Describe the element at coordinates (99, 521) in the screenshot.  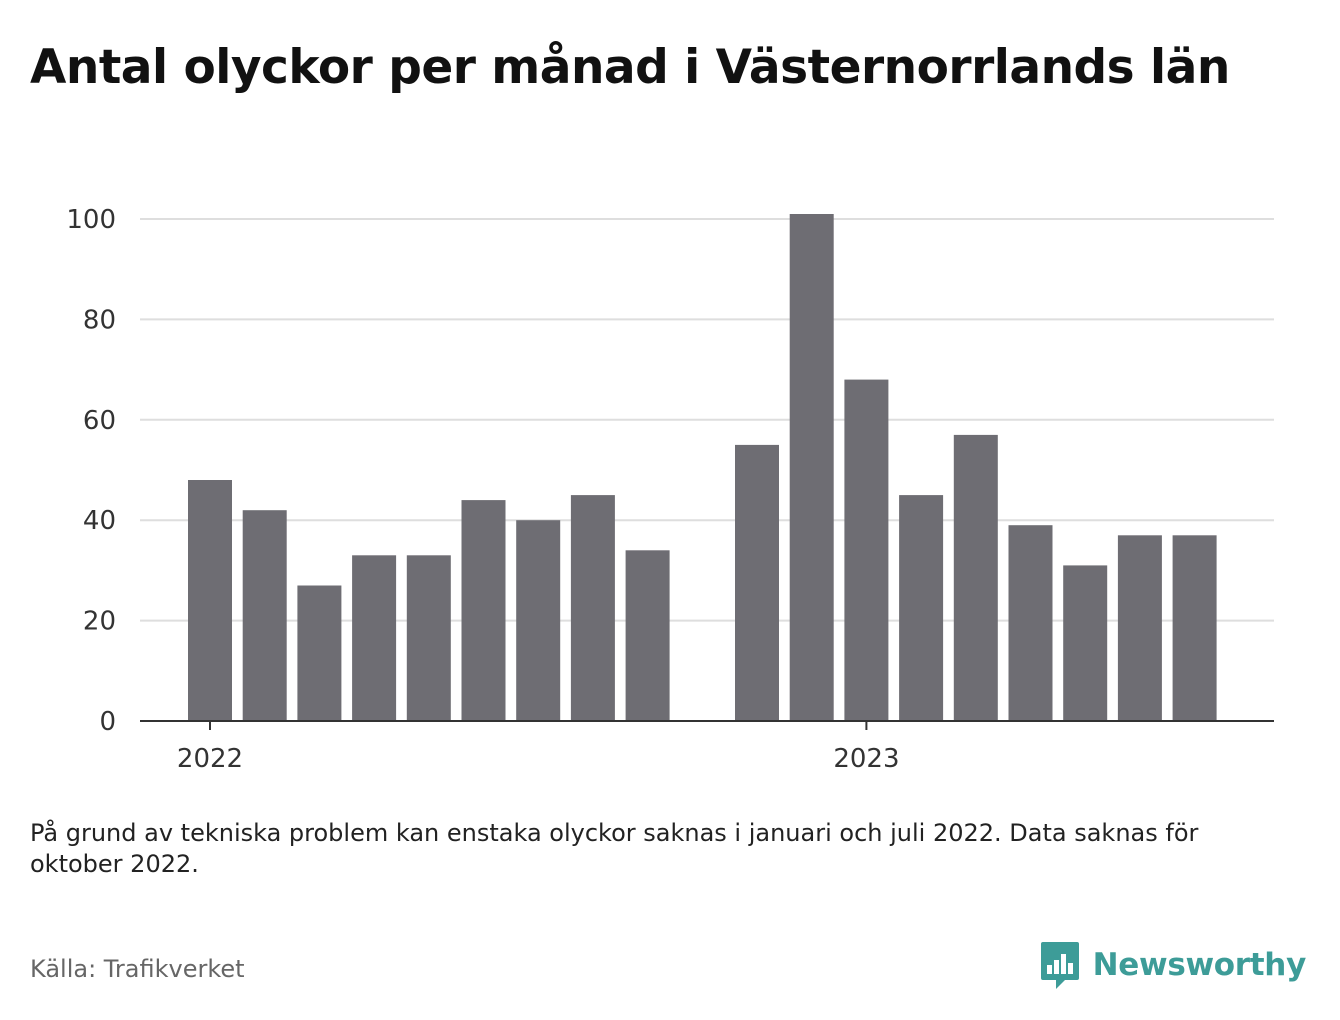
I see `y-tick-label: 40` at that location.